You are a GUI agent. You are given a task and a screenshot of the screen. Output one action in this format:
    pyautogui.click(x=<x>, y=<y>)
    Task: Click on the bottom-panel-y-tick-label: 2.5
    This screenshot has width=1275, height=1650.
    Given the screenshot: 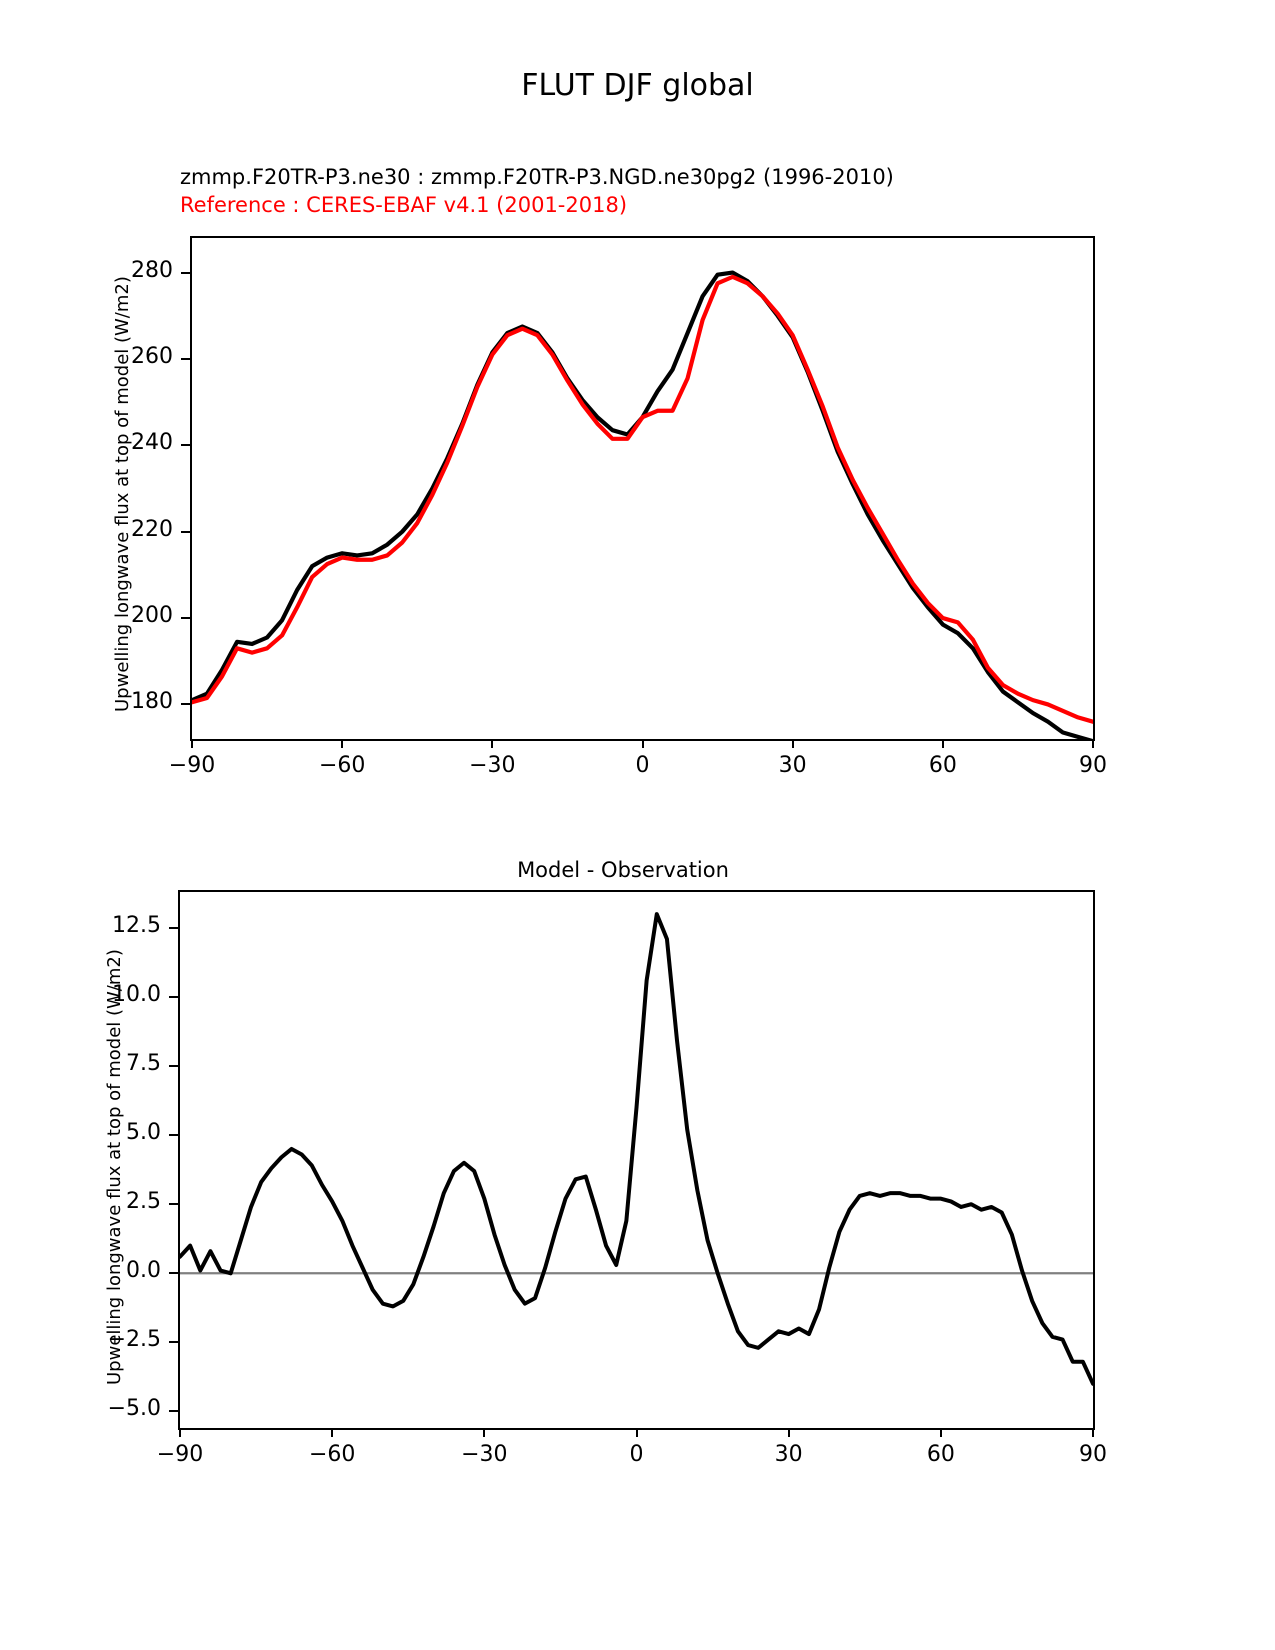 What is the action you would take?
    pyautogui.click(x=143, y=1202)
    